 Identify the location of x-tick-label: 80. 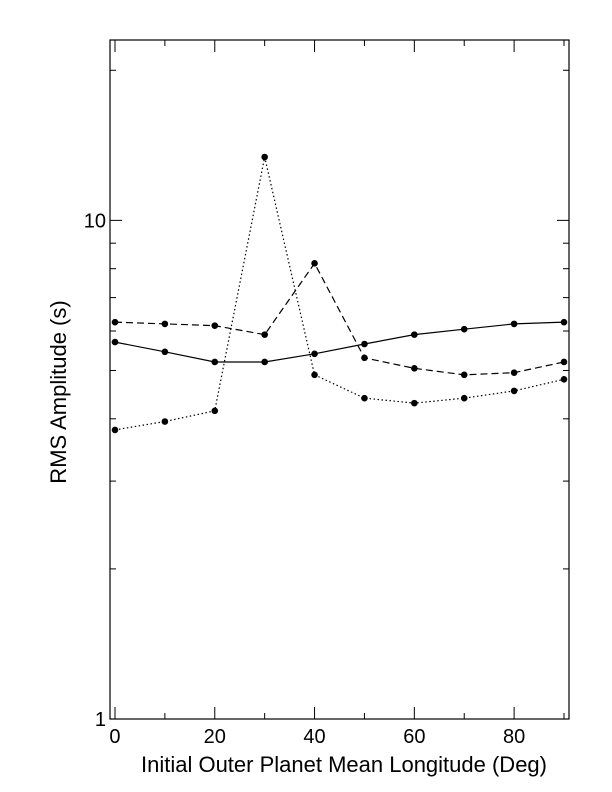
(514, 737).